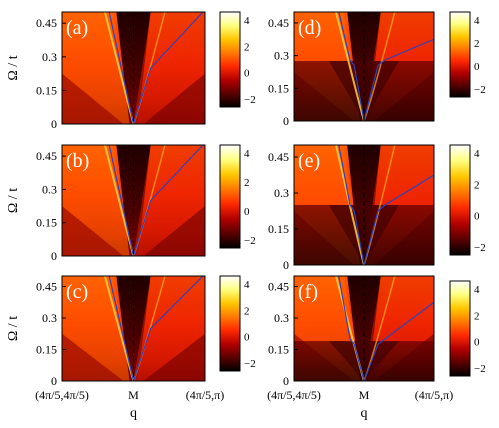 This screenshot has height=428, width=499. What do you see at coordinates (360, 404) in the screenshot?
I see `x-axis-right: (4π/5,4π/5) M (4π/5,π) q` at bounding box center [360, 404].